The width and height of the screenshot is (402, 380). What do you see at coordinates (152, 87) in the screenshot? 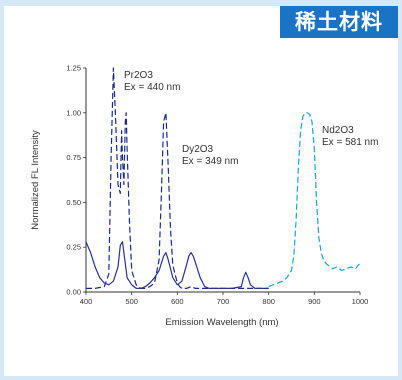
I see `annotation-label: Ex = 440 nm` at bounding box center [152, 87].